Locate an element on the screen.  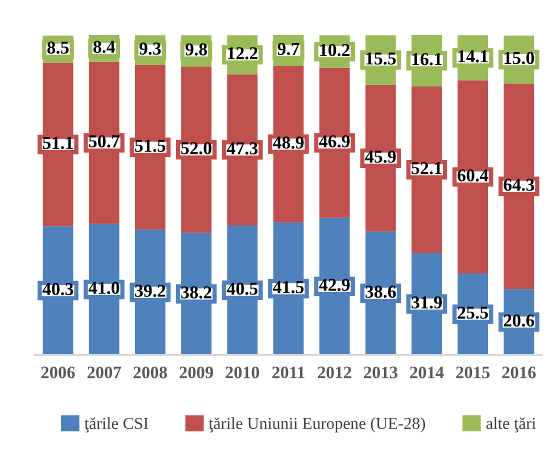
data-label: 41.0 is located at coordinates (104, 288).